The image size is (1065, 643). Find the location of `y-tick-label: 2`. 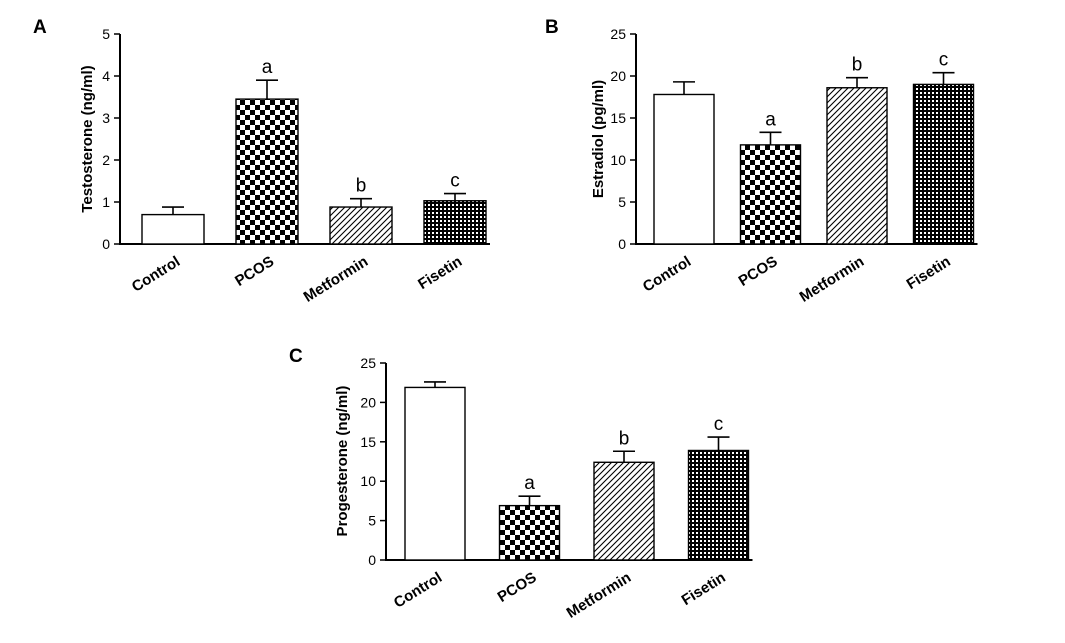

y-tick-label: 2 is located at coordinates (106, 160).